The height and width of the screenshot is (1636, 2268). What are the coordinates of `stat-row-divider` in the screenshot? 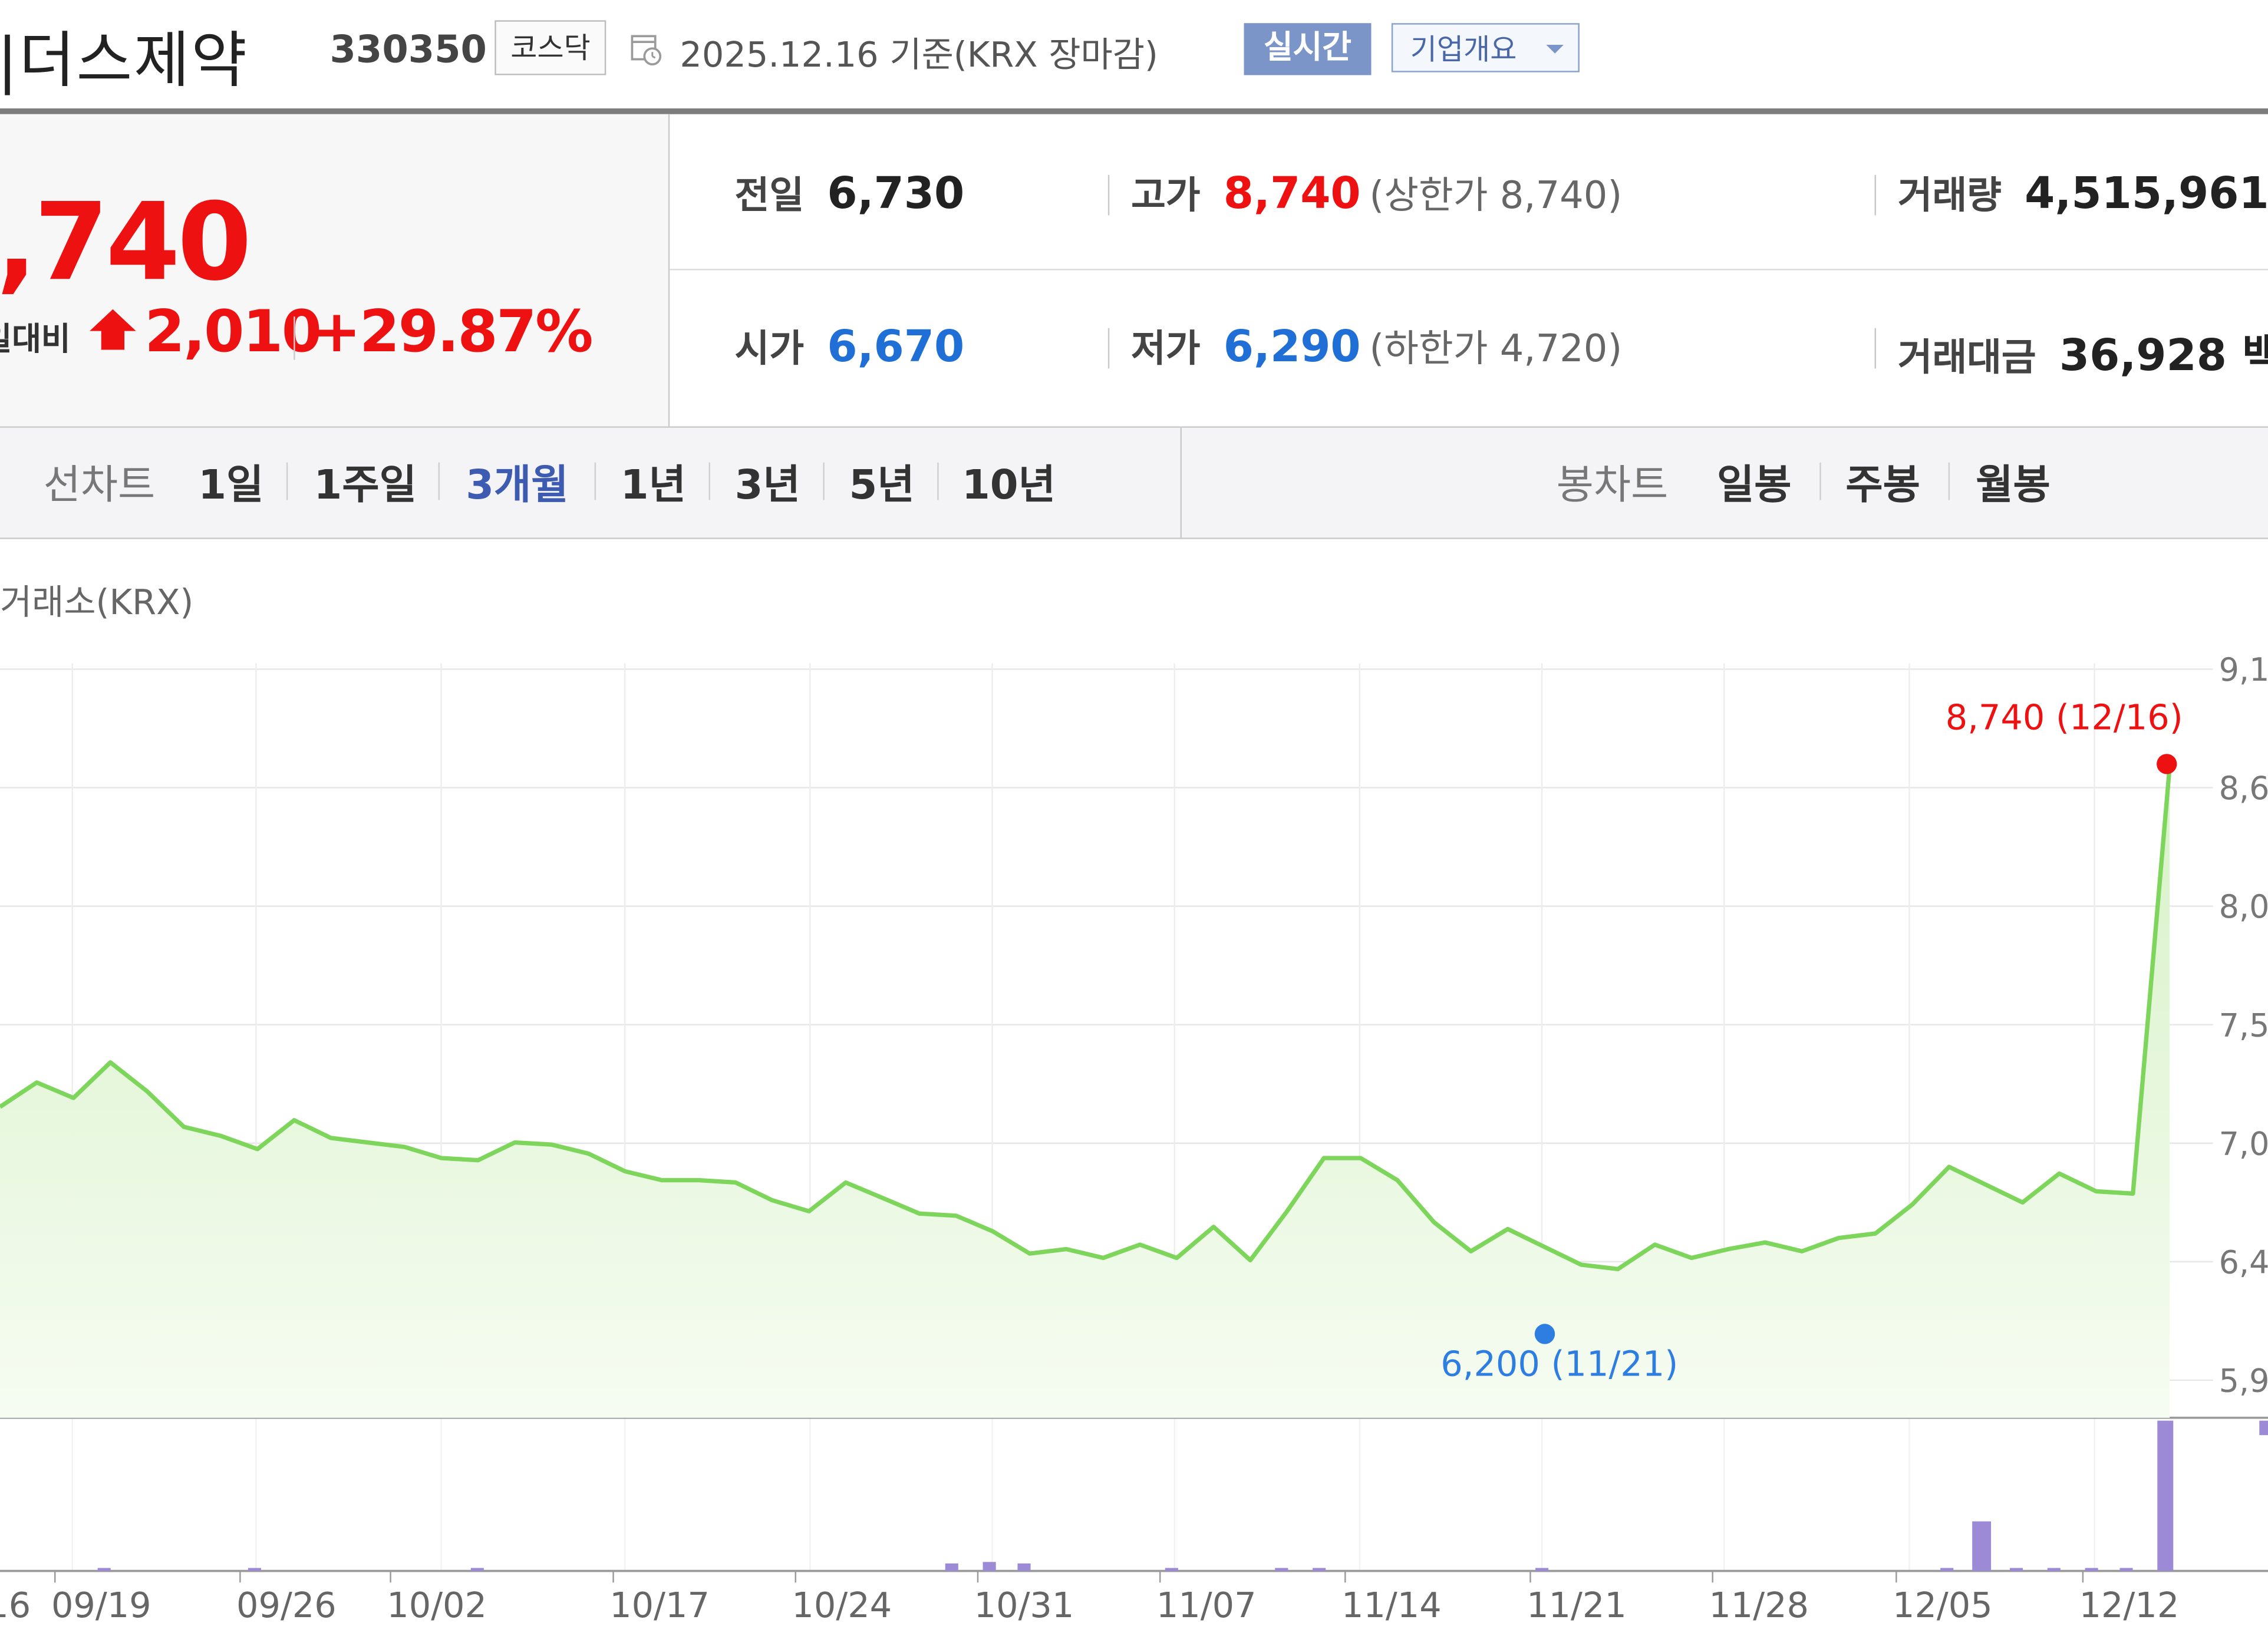 It's located at (1469, 270).